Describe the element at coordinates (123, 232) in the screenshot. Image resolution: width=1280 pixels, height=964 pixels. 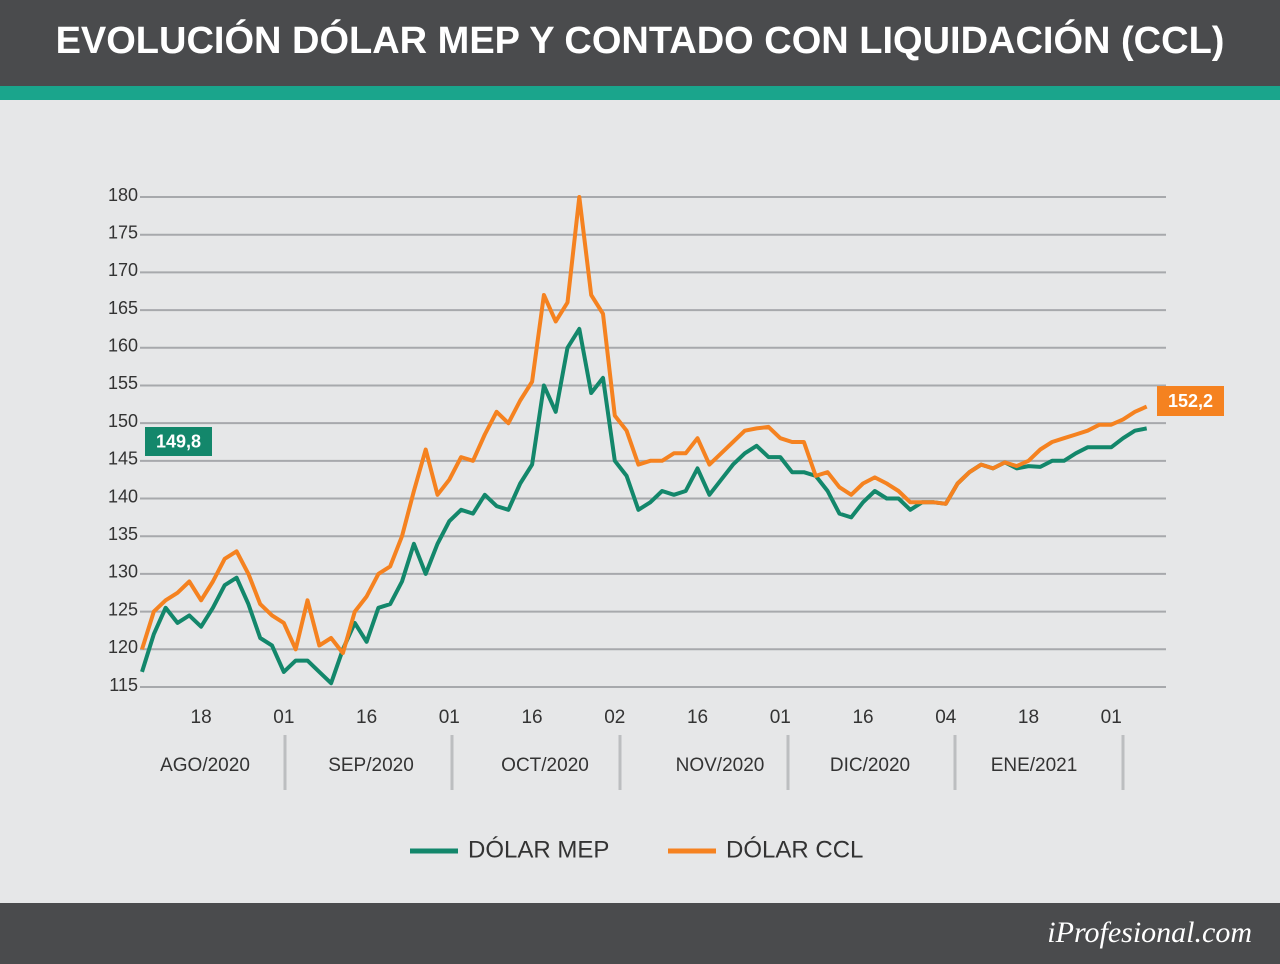
I see `y-tick-label: 175` at that location.